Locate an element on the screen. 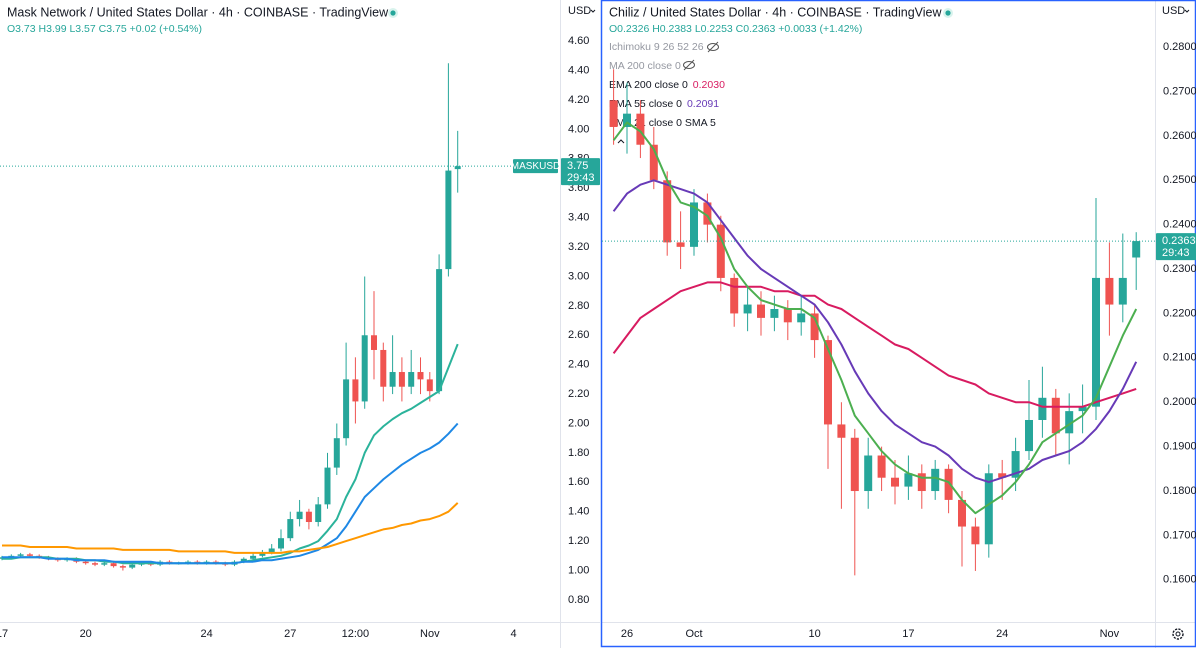 Image resolution: width=1196 pixels, height=648 pixels. x-tick-label: 26 is located at coordinates (627, 634).